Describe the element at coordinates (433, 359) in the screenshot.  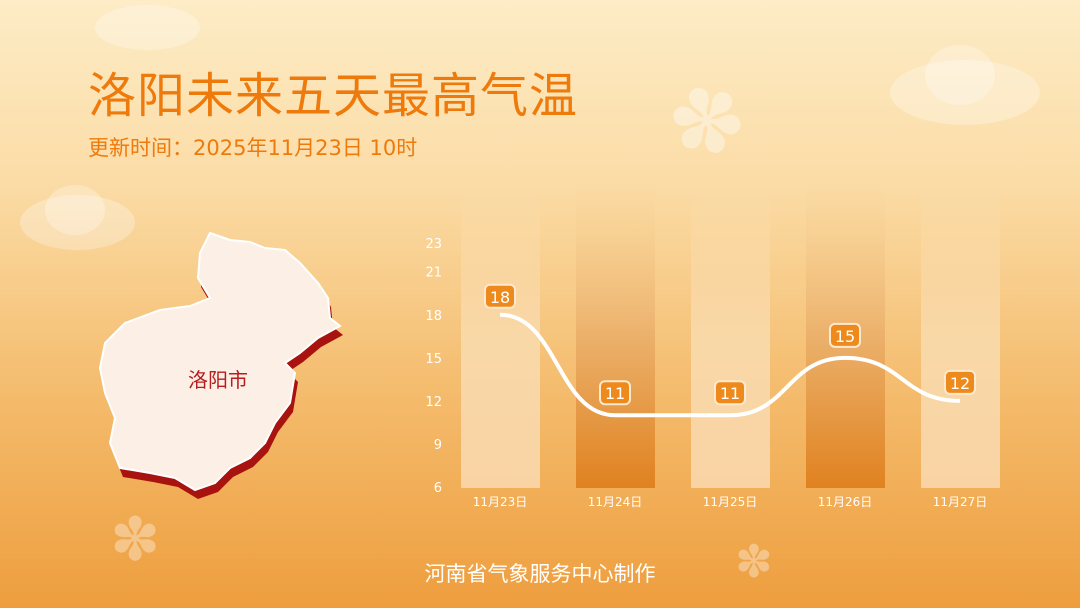
I see `y-tick-label: 15` at that location.